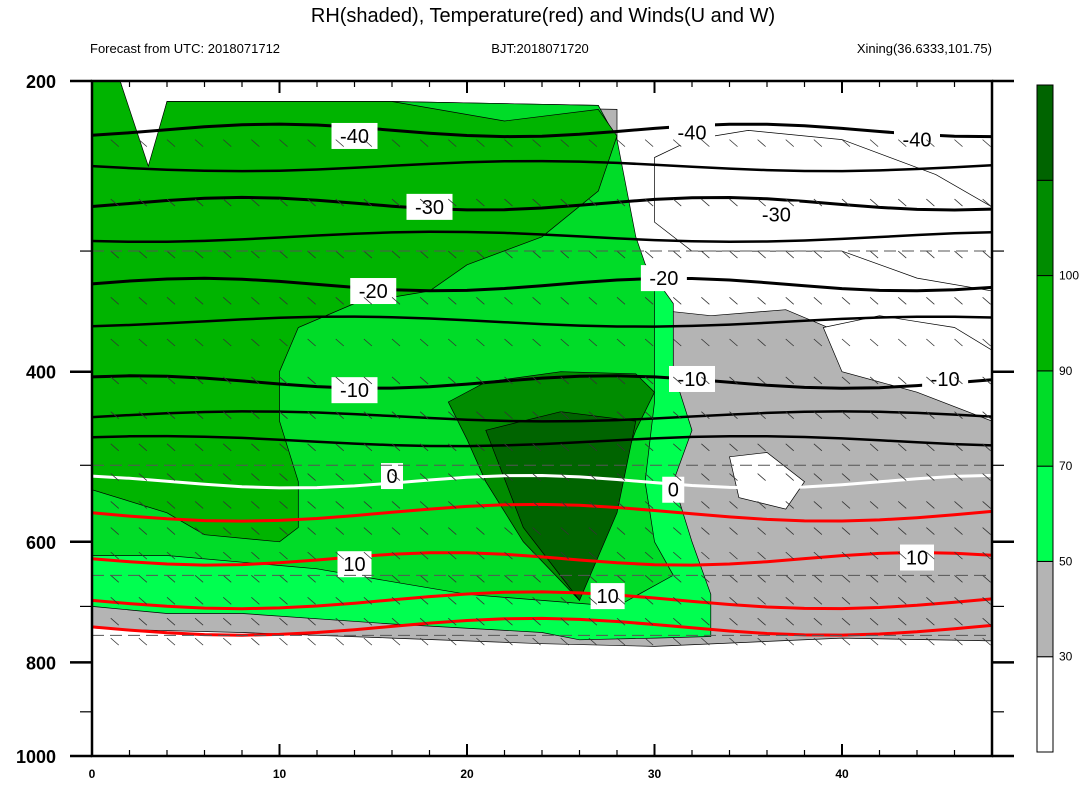 This screenshot has height=806, width=1087. What do you see at coordinates (41, 373) in the screenshot?
I see `y-tick-label: 400` at bounding box center [41, 373].